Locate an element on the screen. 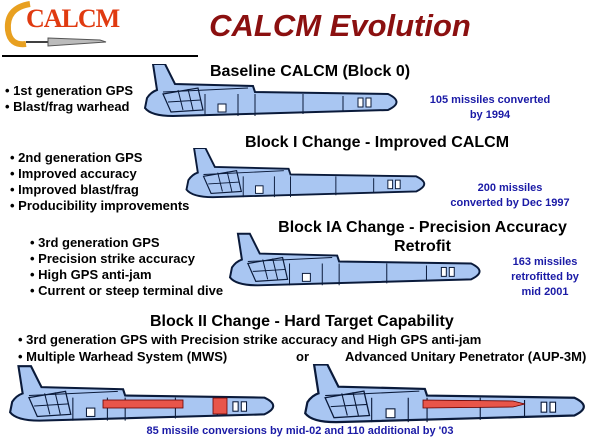  page-title: CALCM Evolution is located at coordinates (340, 25).